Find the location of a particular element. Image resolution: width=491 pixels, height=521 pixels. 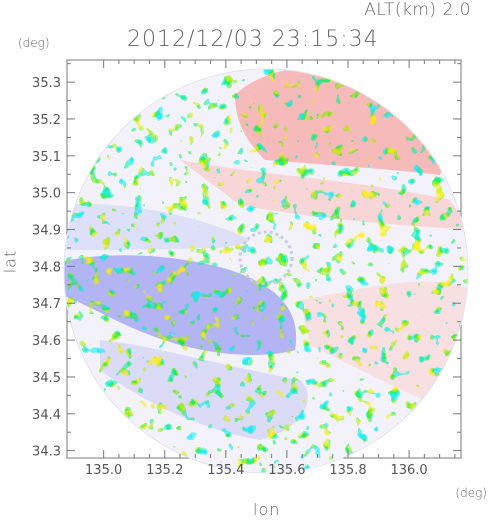

x-tick-label: 135.0 is located at coordinates (103, 470).